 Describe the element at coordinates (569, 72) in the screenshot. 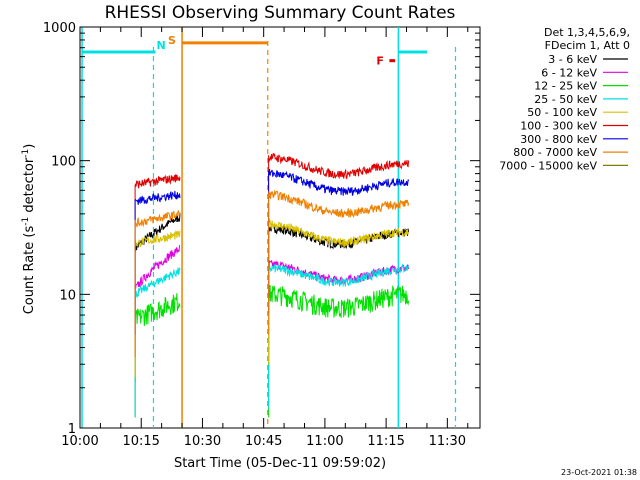

I see `legend-label-1: 6 - 12 keV` at that location.